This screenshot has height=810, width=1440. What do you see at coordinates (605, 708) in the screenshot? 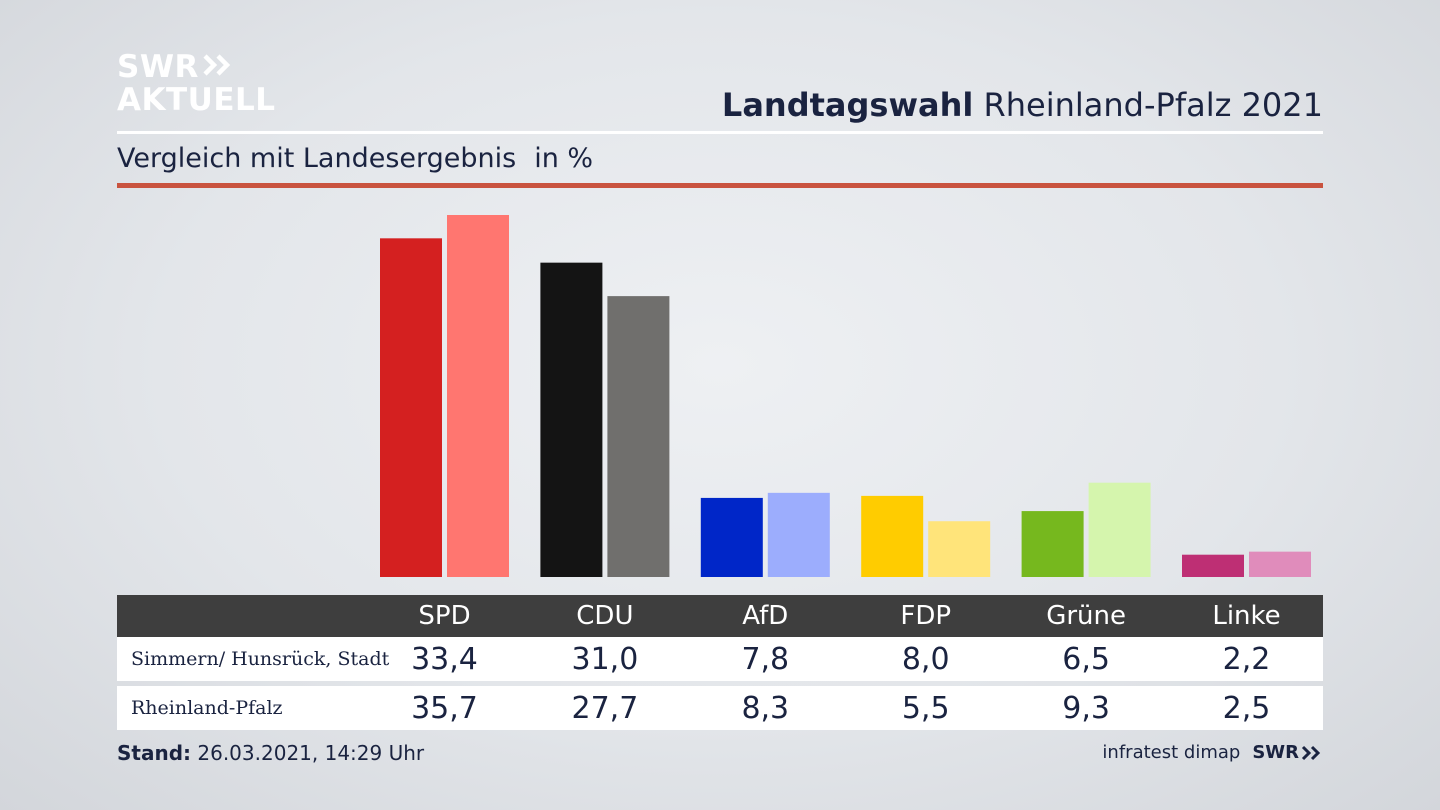
I see `table-cell: 27,7` at bounding box center [605, 708].